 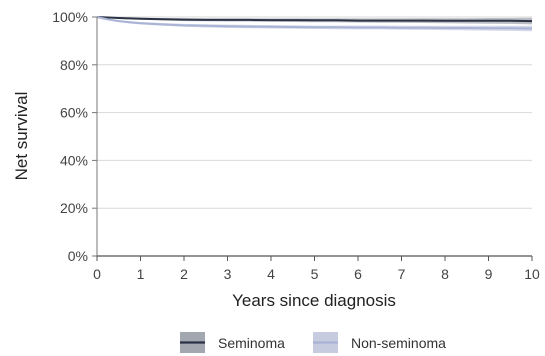 What do you see at coordinates (184, 274) in the screenshot?
I see `x-tick-label: 2` at bounding box center [184, 274].